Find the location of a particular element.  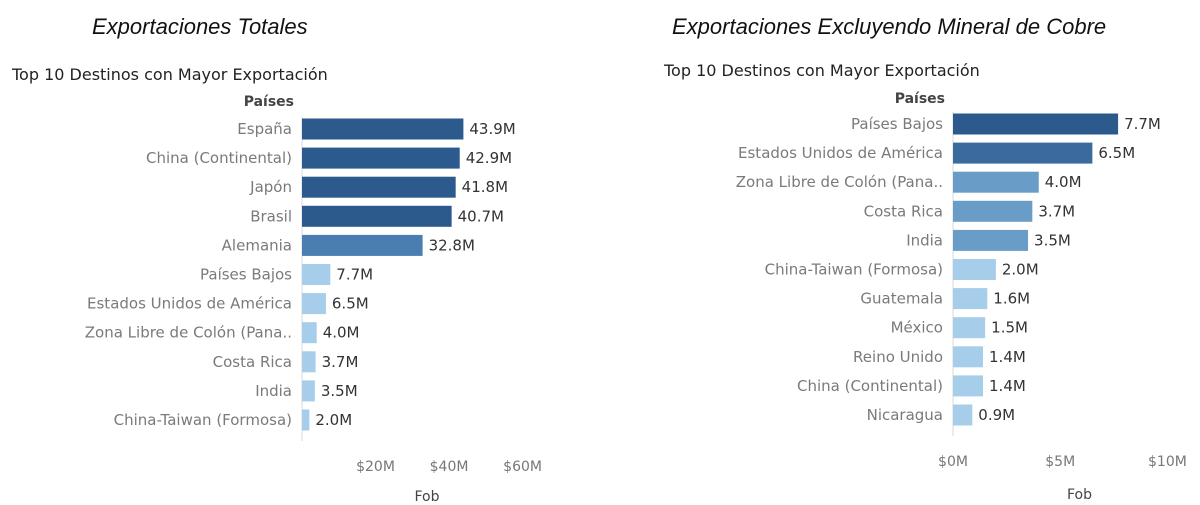

category-label: Alemania is located at coordinates (257, 245).